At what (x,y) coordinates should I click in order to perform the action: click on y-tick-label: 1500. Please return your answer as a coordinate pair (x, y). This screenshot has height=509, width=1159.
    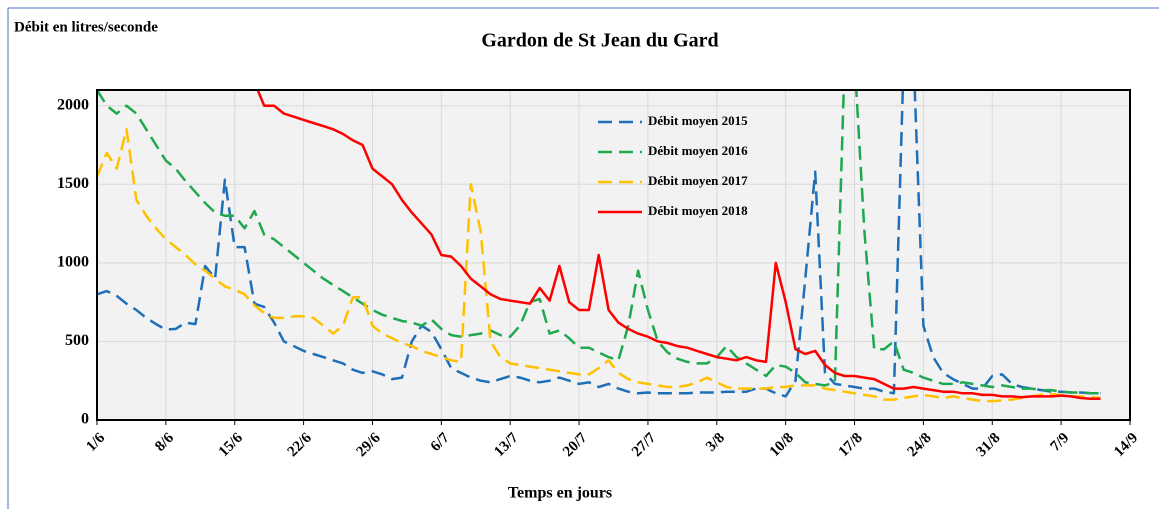
    Looking at the image, I should click on (73, 183).